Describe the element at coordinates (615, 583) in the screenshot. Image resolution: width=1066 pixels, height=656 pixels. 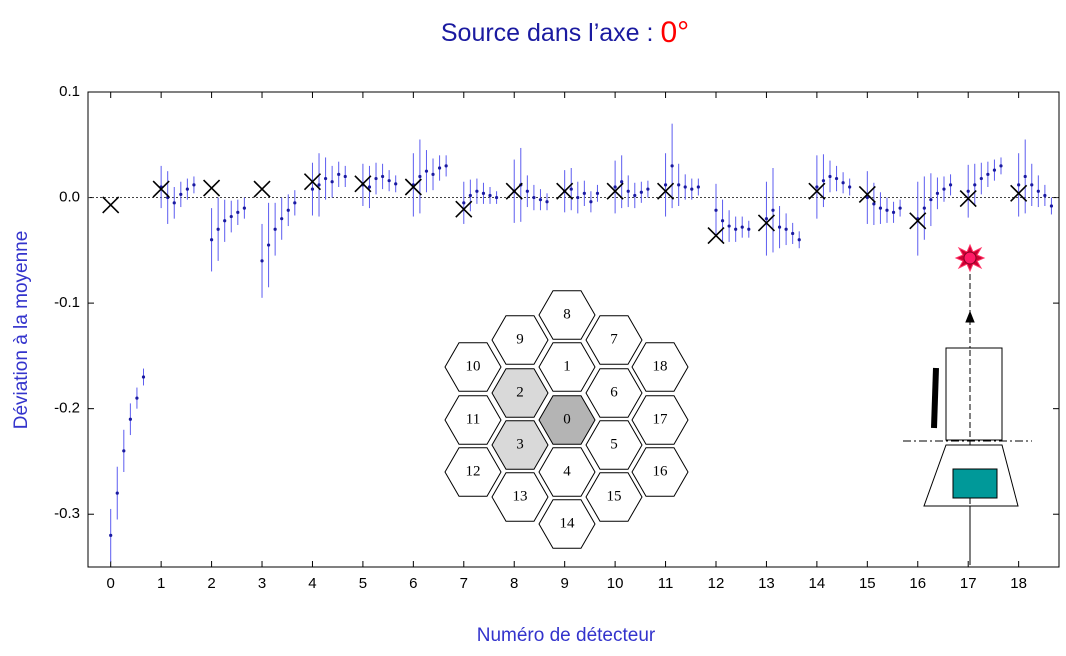
I see `x-tick-label: 10` at that location.